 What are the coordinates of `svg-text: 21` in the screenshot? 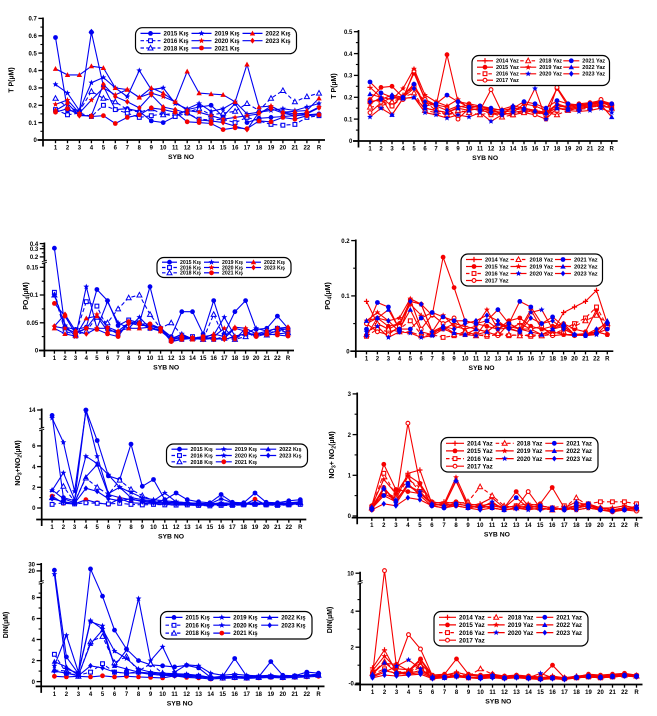 It's located at (266, 359).